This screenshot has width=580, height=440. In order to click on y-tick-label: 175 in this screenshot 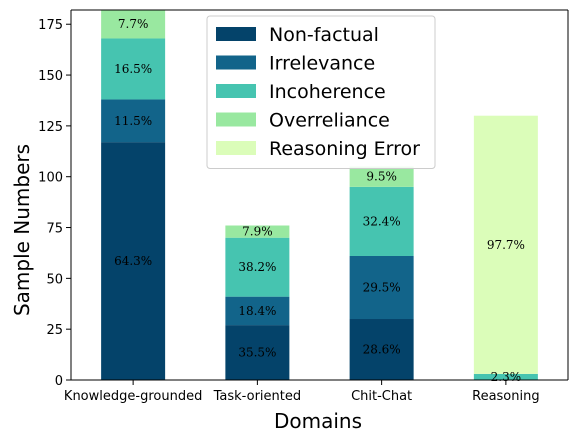, I will do `click(50, 25)`.